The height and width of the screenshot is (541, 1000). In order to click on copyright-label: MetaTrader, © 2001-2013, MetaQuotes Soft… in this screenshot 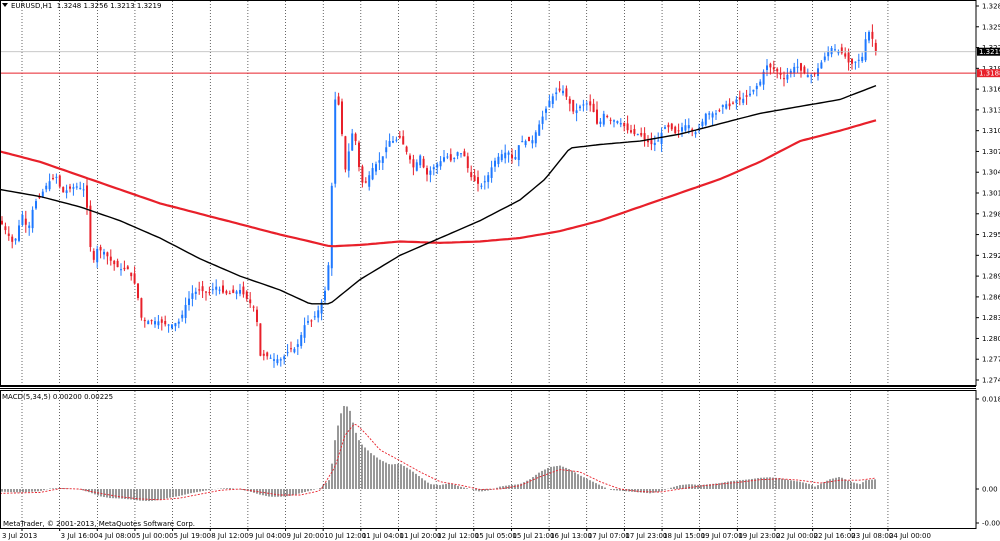, I will do `click(99, 524)`.